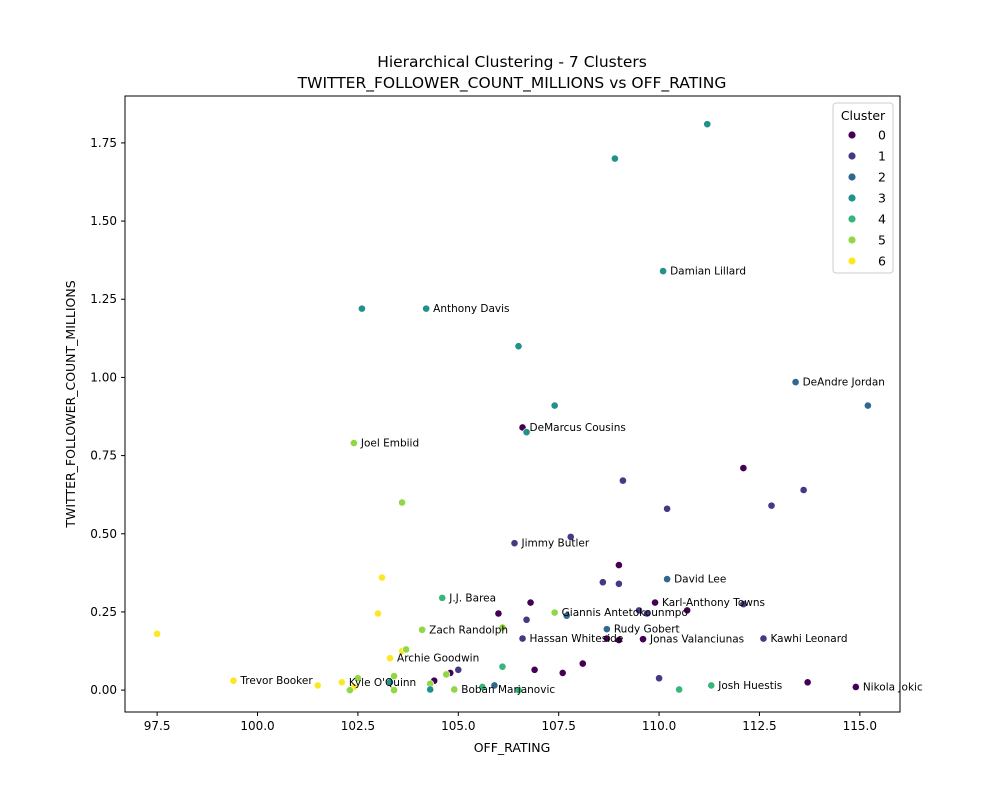  What do you see at coordinates (103, 690) in the screenshot?
I see `y-tick-label: 0.00` at bounding box center [103, 690].